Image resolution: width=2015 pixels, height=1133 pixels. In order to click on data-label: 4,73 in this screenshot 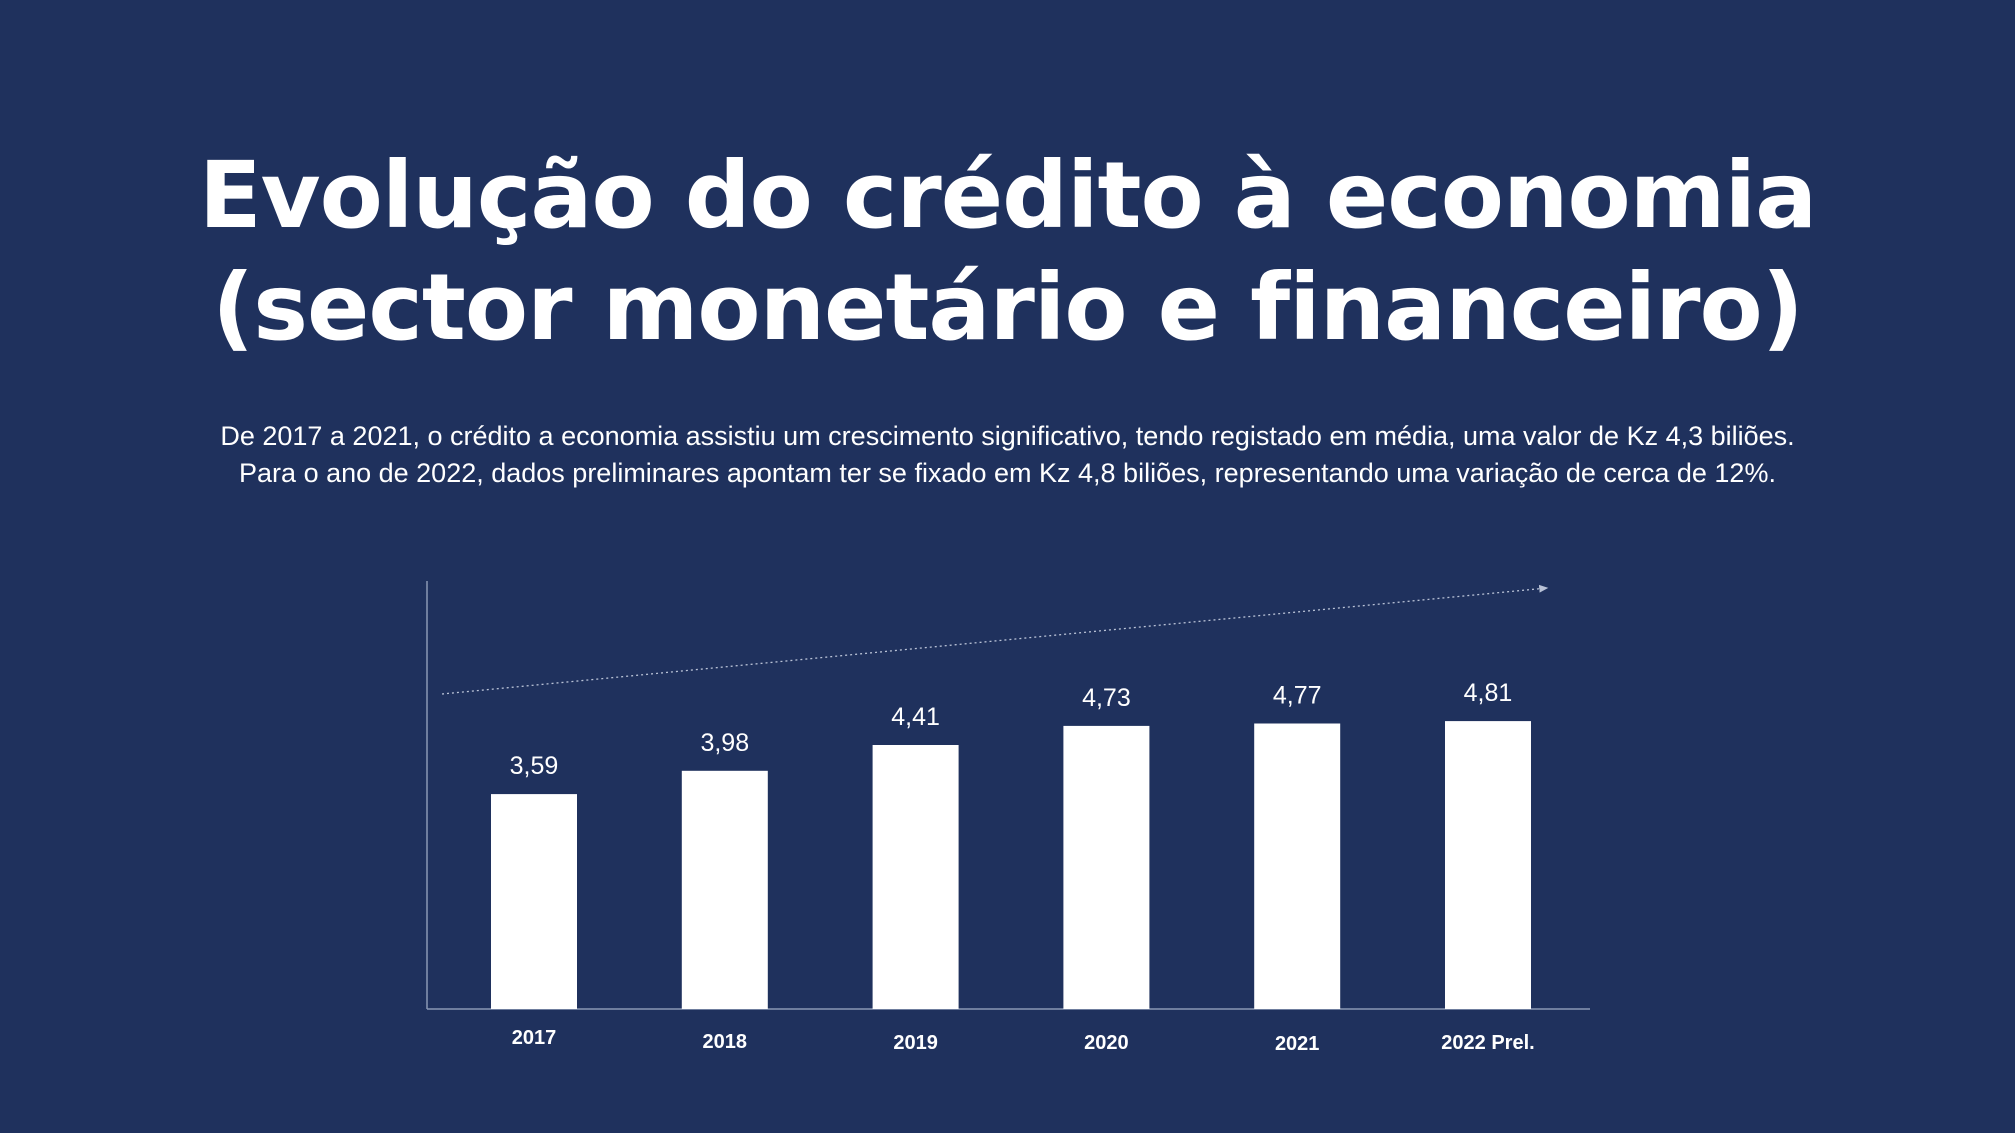, I will do `click(1106, 698)`.